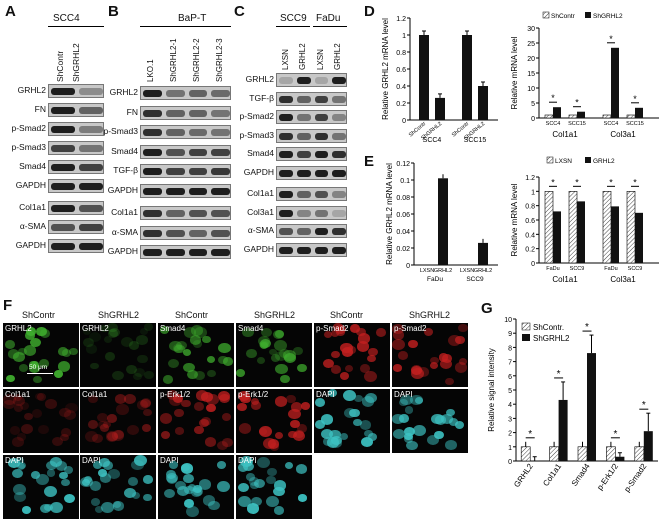 The height and width of the screenshot is (519, 667). Describe the element at coordinates (401, 70) in the screenshot. I see `y-tick-label: 0.6` at that location.